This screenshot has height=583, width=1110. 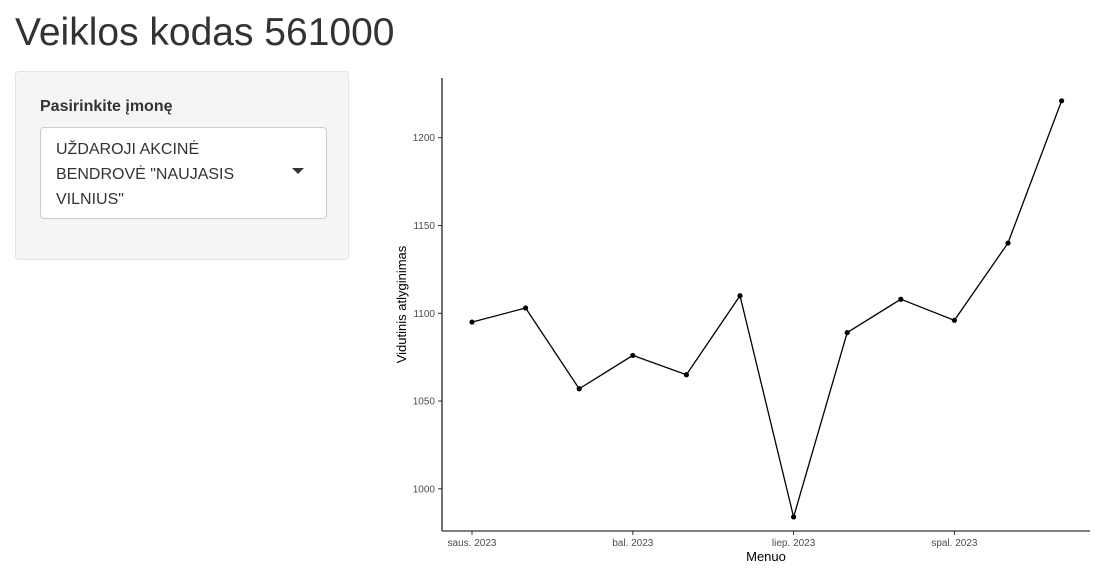 What do you see at coordinates (633, 543) in the screenshot?
I see `x-tick-label: bal. 2023` at bounding box center [633, 543].